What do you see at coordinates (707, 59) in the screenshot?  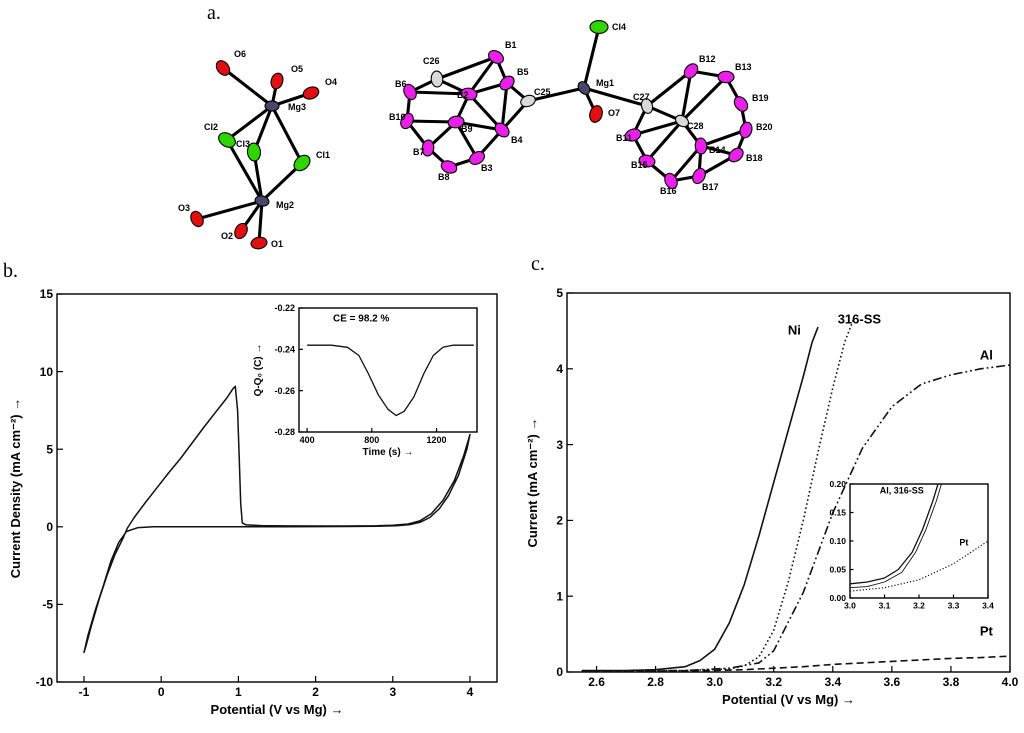 I see `atom-label-B12: B12` at bounding box center [707, 59].